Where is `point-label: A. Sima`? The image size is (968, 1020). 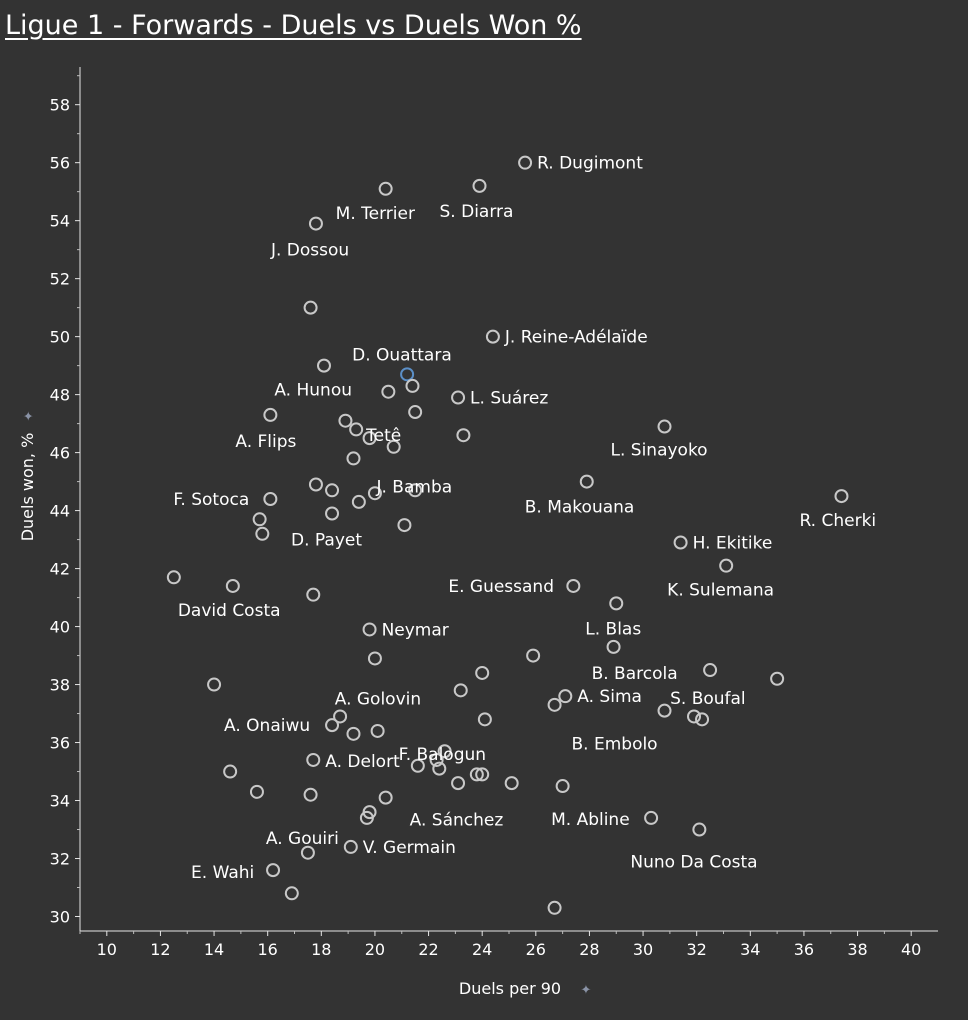 point-label: A. Sima is located at coordinates (609, 697).